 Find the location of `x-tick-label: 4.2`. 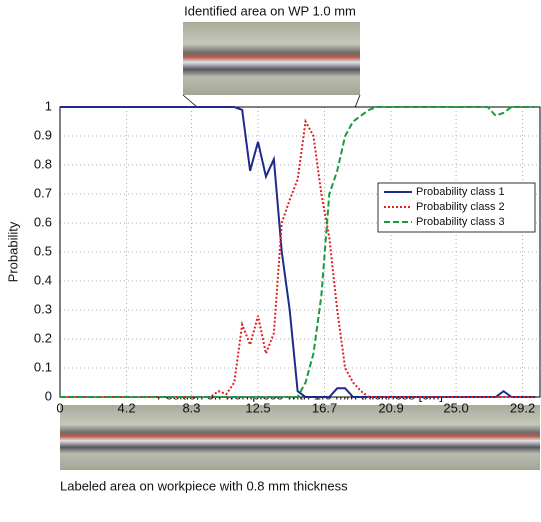

x-tick-label: 4.2 is located at coordinates (126, 407).